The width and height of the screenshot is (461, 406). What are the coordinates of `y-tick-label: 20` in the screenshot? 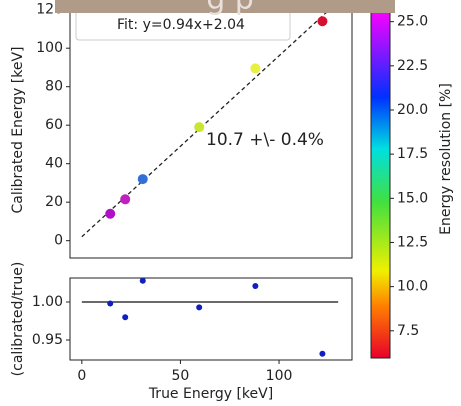 It's located at (54, 202).